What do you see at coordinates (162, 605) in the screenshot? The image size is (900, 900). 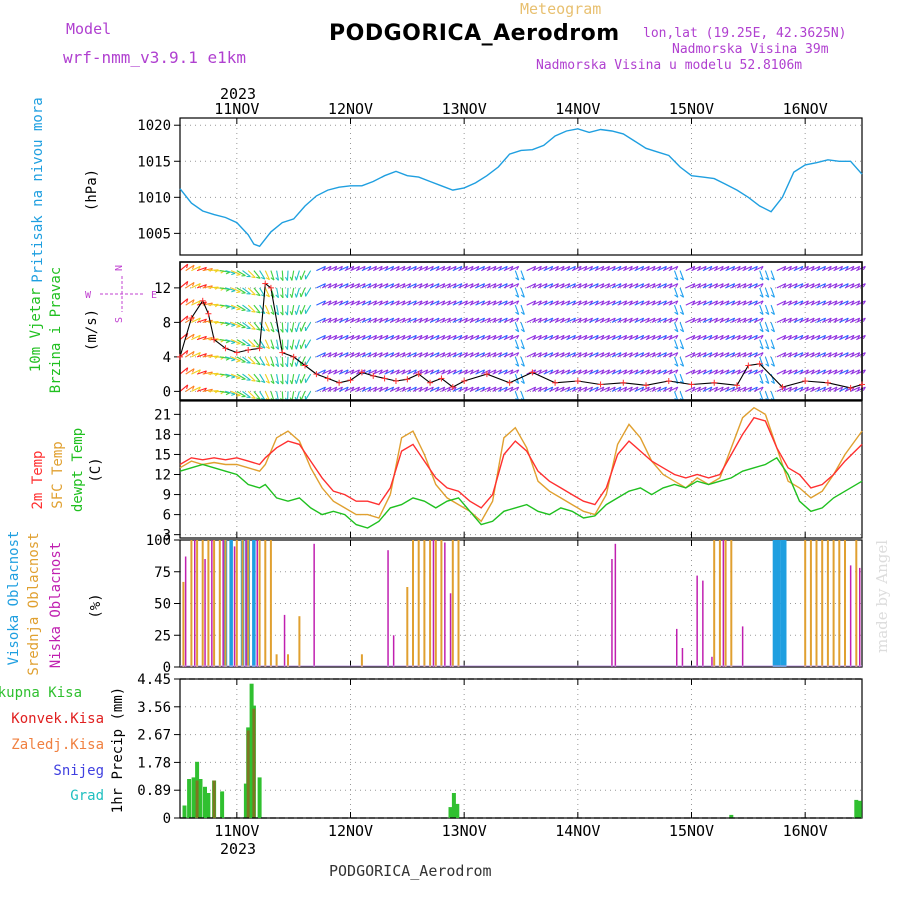 I see `clouds-ytick-label: 50` at bounding box center [162, 605].